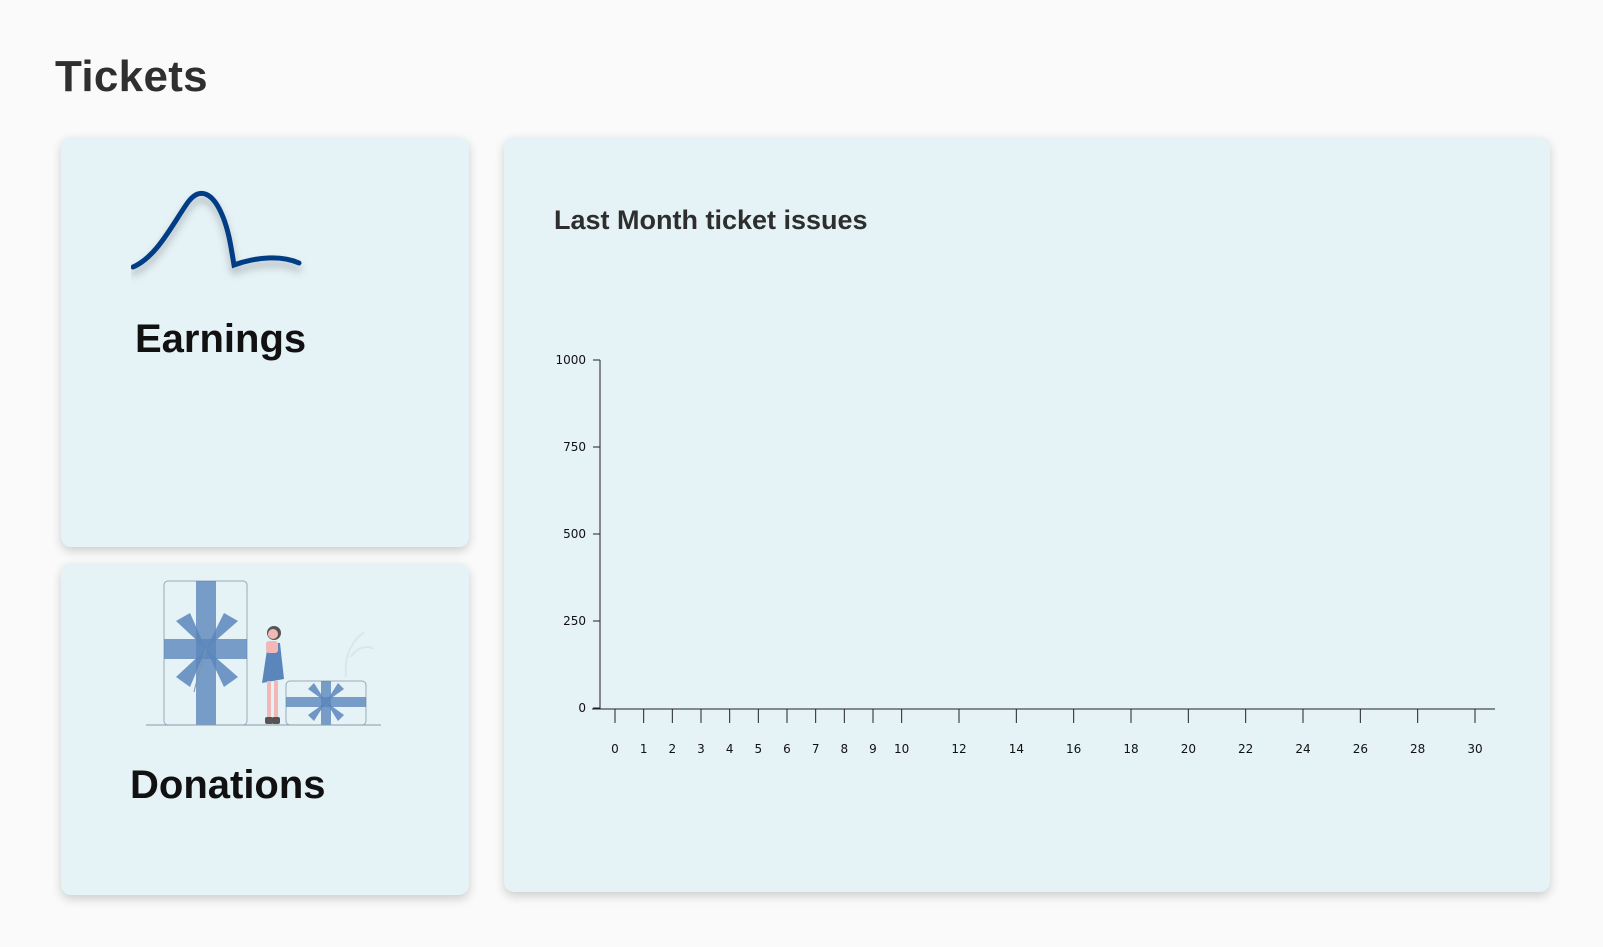  Describe the element at coordinates (1188, 749) in the screenshot. I see `x-tick-label: 20` at that location.